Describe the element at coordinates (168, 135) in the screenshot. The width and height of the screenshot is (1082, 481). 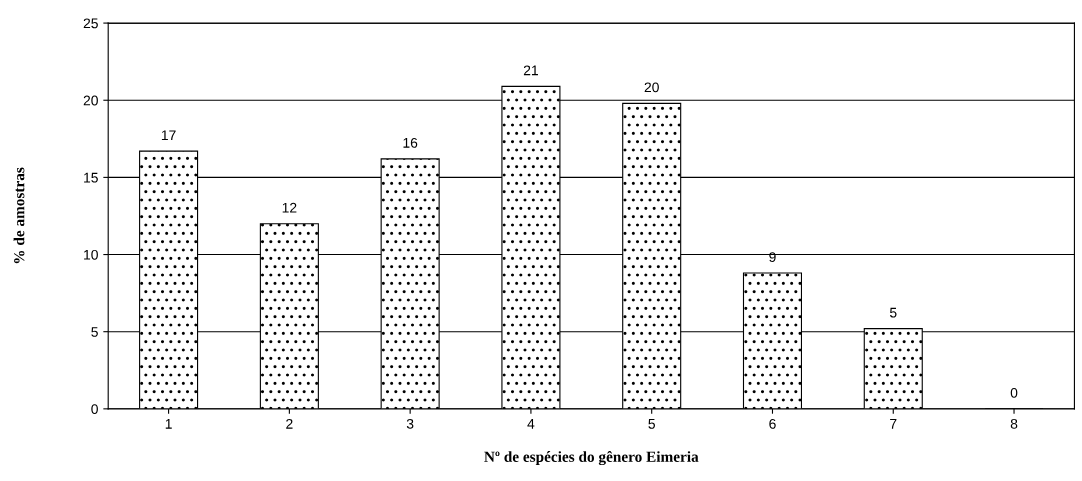
I see `data-label: 17` at that location.